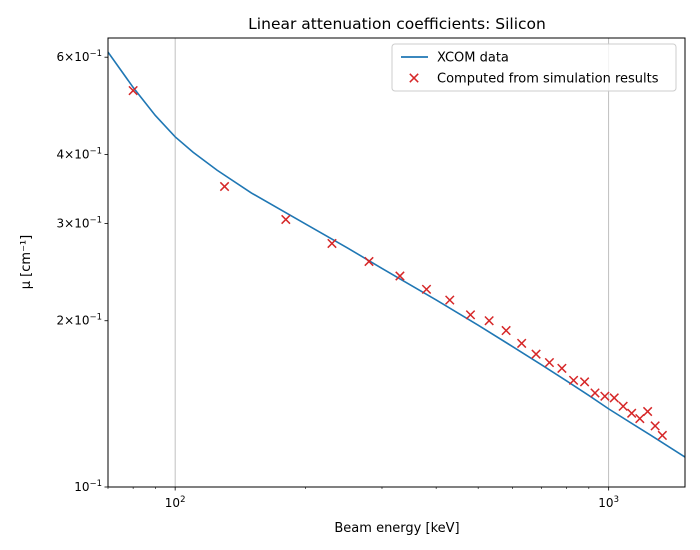  What do you see at coordinates (548, 79) in the screenshot?
I see `legend-label: Computed from simulation results` at bounding box center [548, 79].